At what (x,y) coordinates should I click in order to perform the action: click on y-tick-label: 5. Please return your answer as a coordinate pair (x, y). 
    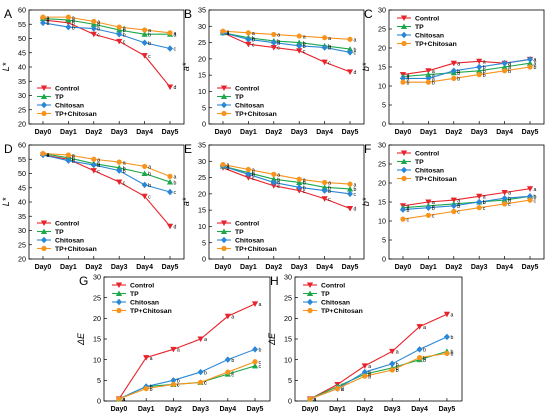
    Looking at the image, I should click on (290, 380).